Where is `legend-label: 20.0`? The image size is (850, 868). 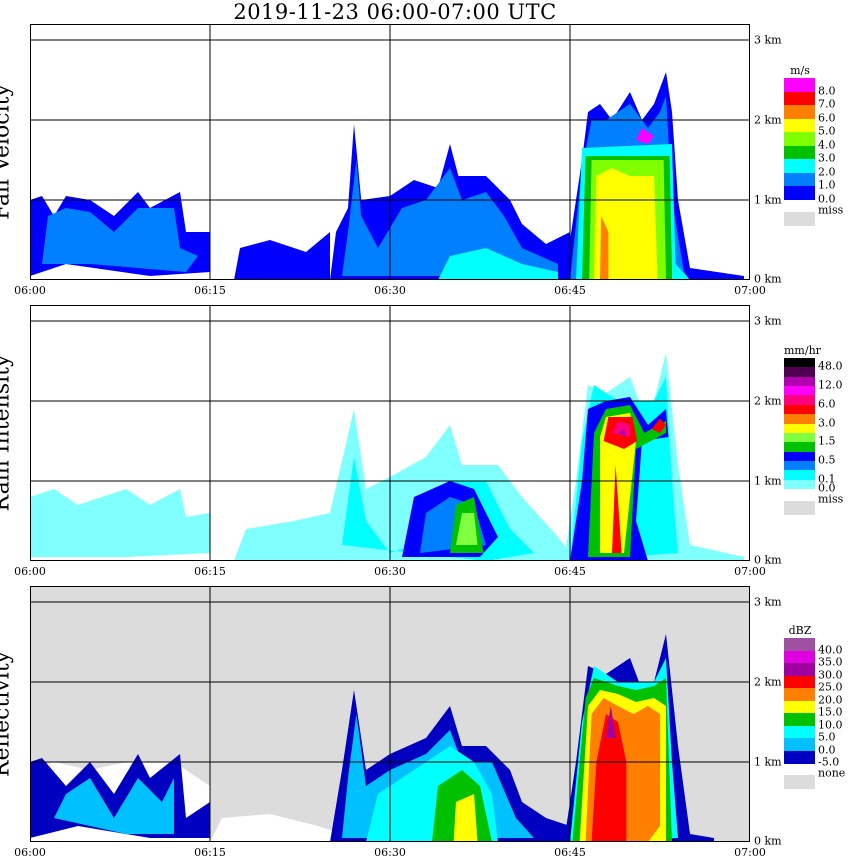
legend-label: 20.0 is located at coordinates (830, 699).